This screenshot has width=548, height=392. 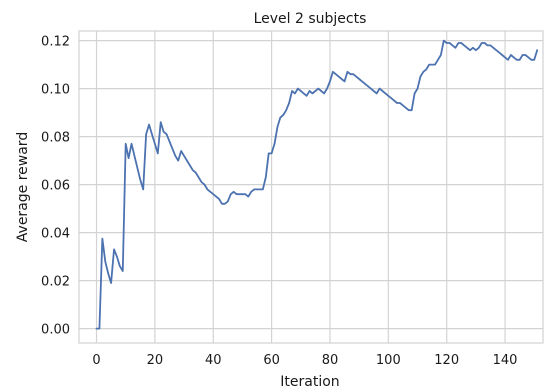 What do you see at coordinates (330, 360) in the screenshot?
I see `x-tick-label: 80` at bounding box center [330, 360].